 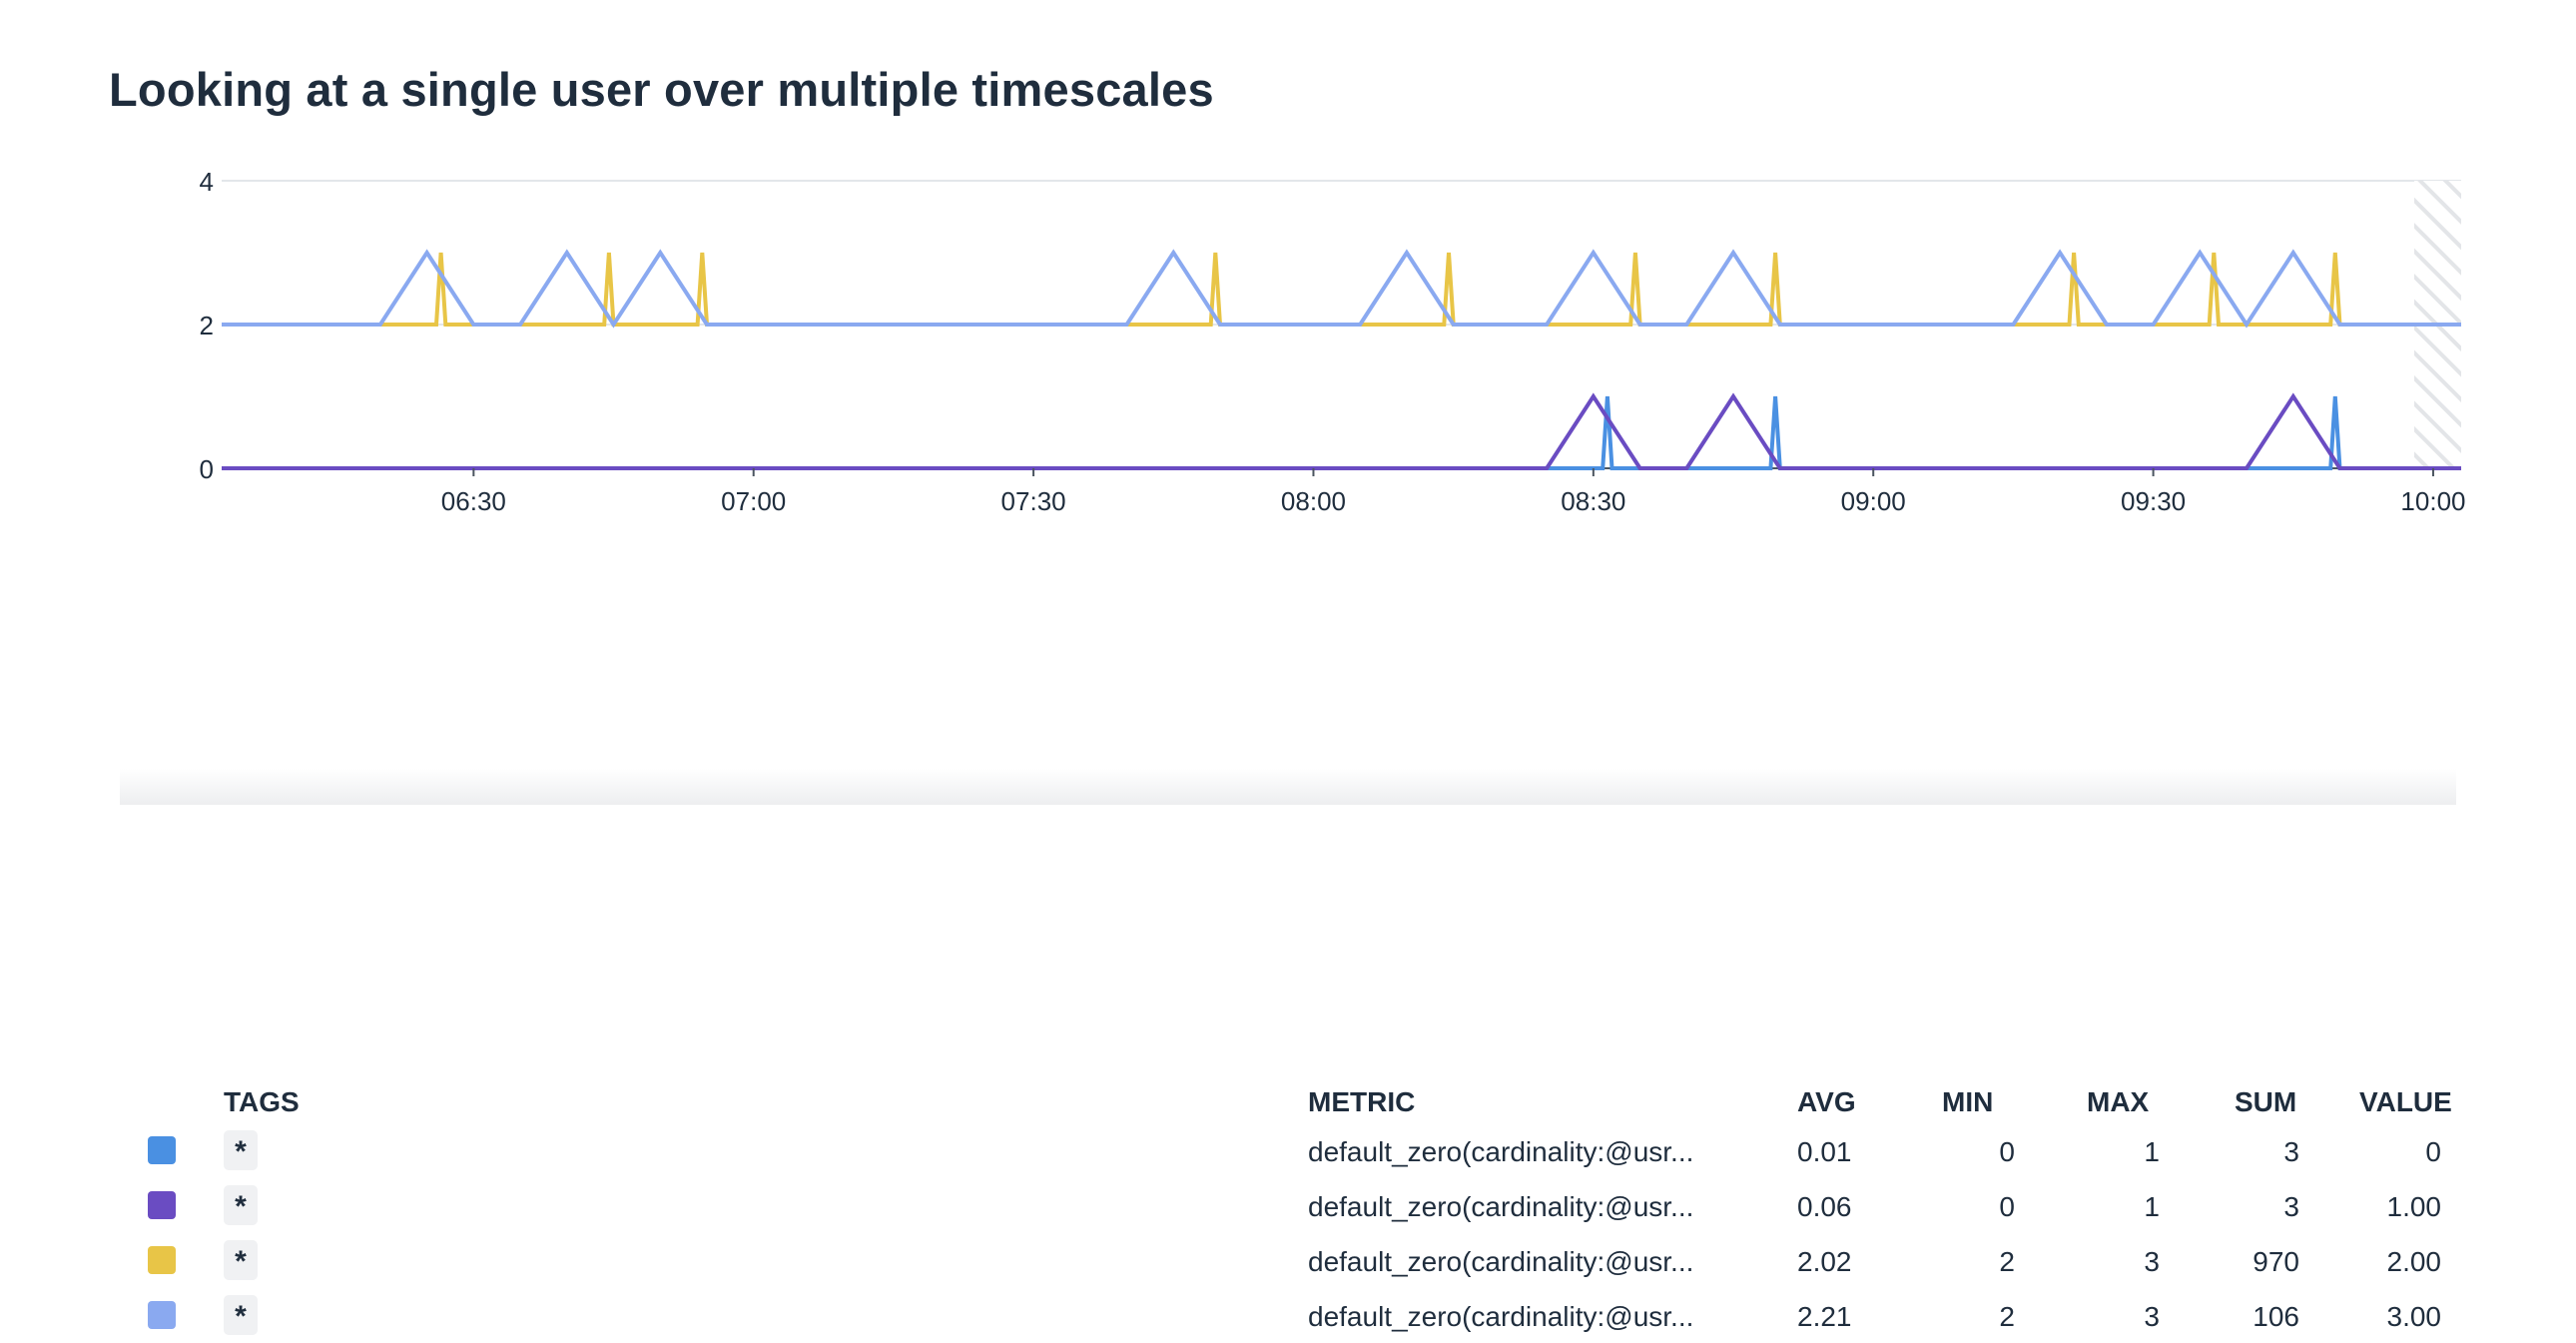 I want to click on x-tick-label: 10:00, so click(x=2432, y=501).